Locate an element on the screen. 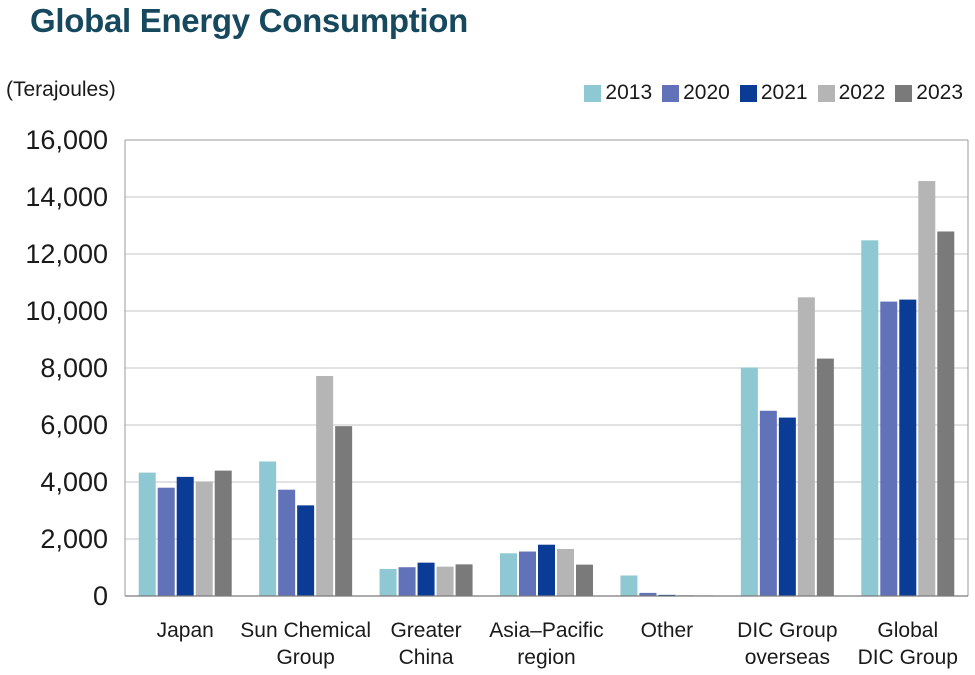 This screenshot has height=675, width=975. y-tick-label: 0 is located at coordinates (100, 596).